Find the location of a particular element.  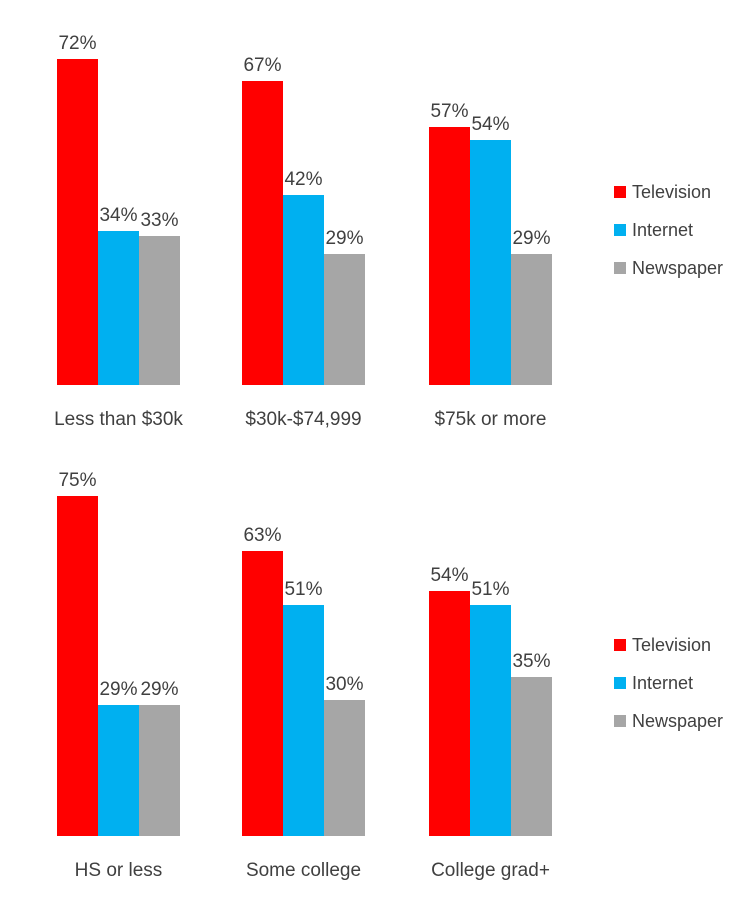

category-label: HS or less is located at coordinates (118, 870).